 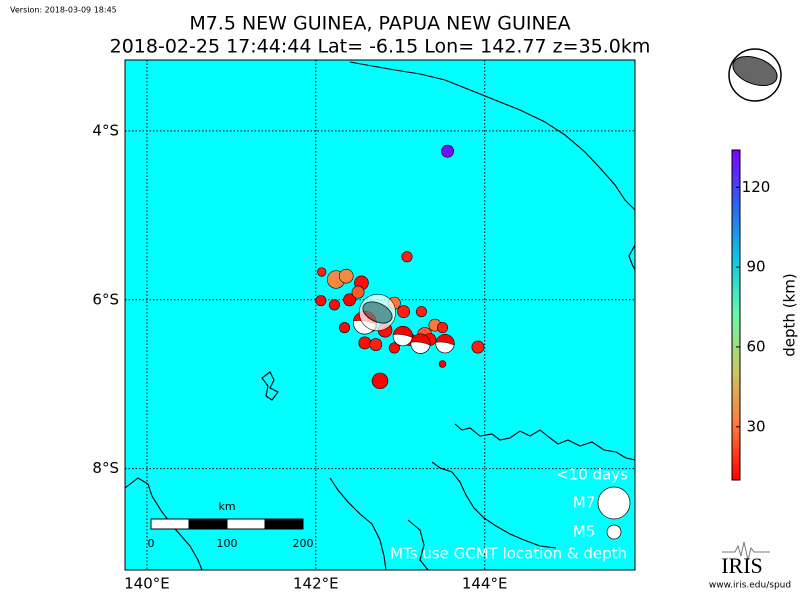 I want to click on logo: IRIS www.iris.edu/spud, so click(x=750, y=566).